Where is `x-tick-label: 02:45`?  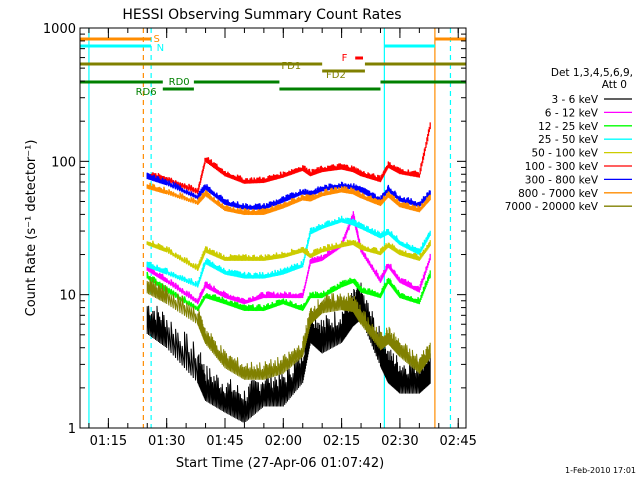 x-tick-label: 02:45 is located at coordinates (457, 441).